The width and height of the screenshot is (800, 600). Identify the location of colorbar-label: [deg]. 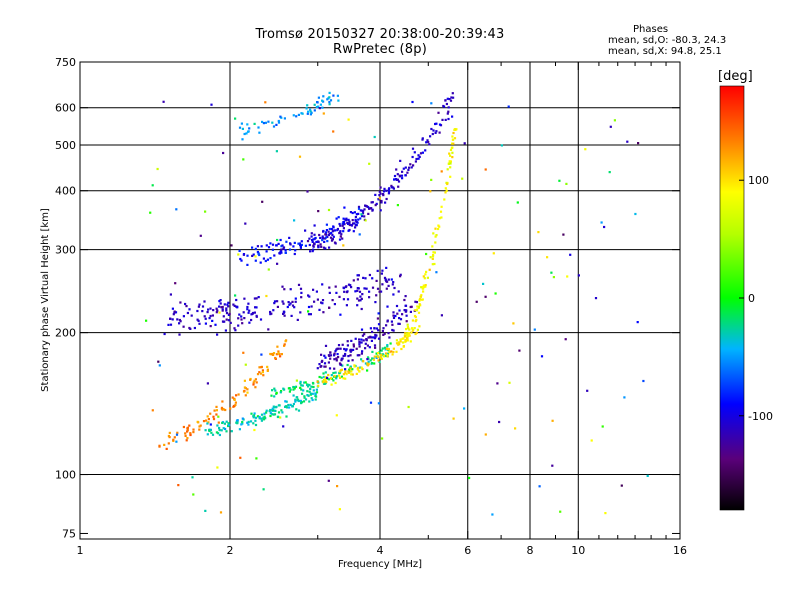
(735, 76).